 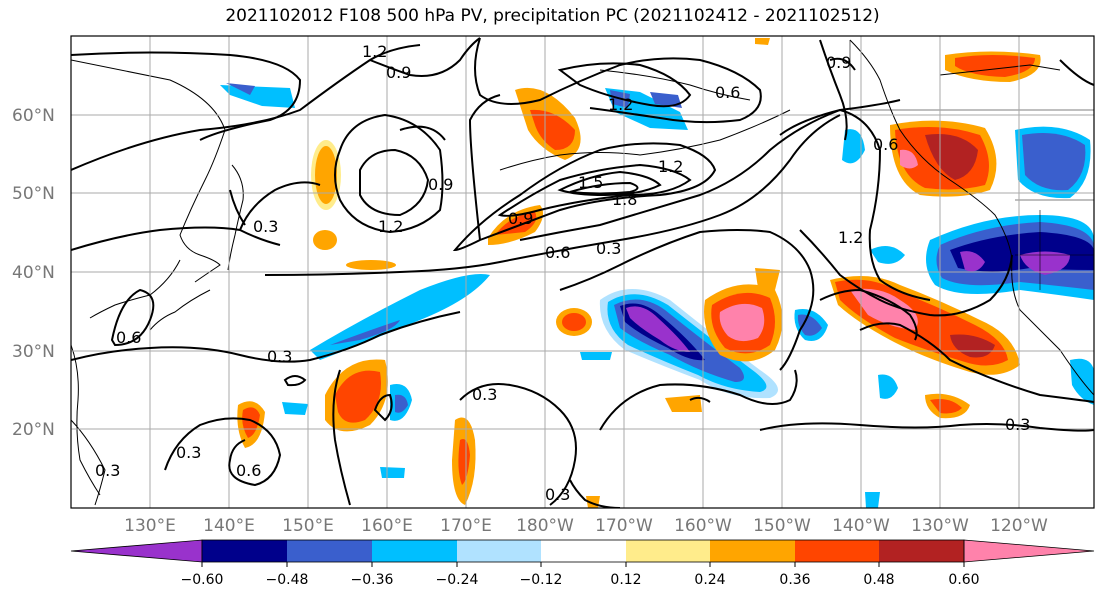 I want to click on lat-label: 40°N, so click(x=33, y=273).